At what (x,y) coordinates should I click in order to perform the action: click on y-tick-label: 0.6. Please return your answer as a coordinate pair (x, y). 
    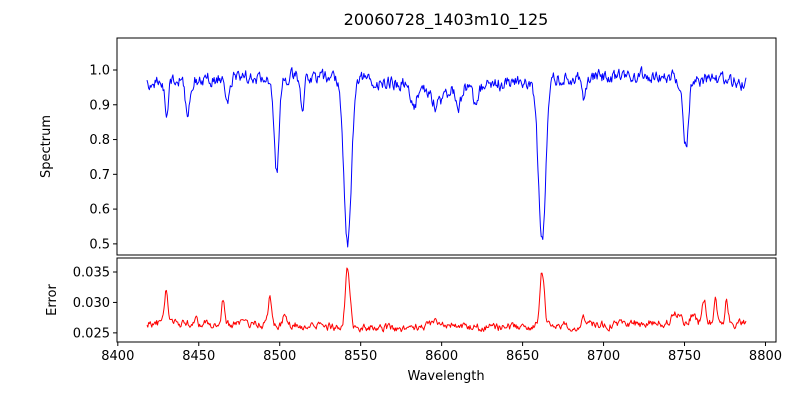
    Looking at the image, I should click on (99, 210).